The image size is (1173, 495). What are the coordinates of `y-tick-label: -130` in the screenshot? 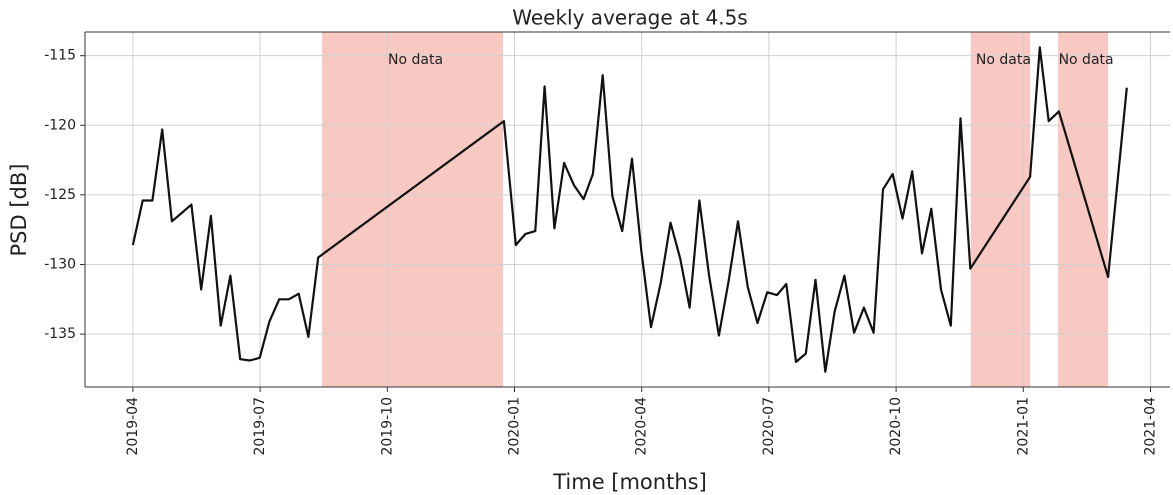 It's located at (60, 264).